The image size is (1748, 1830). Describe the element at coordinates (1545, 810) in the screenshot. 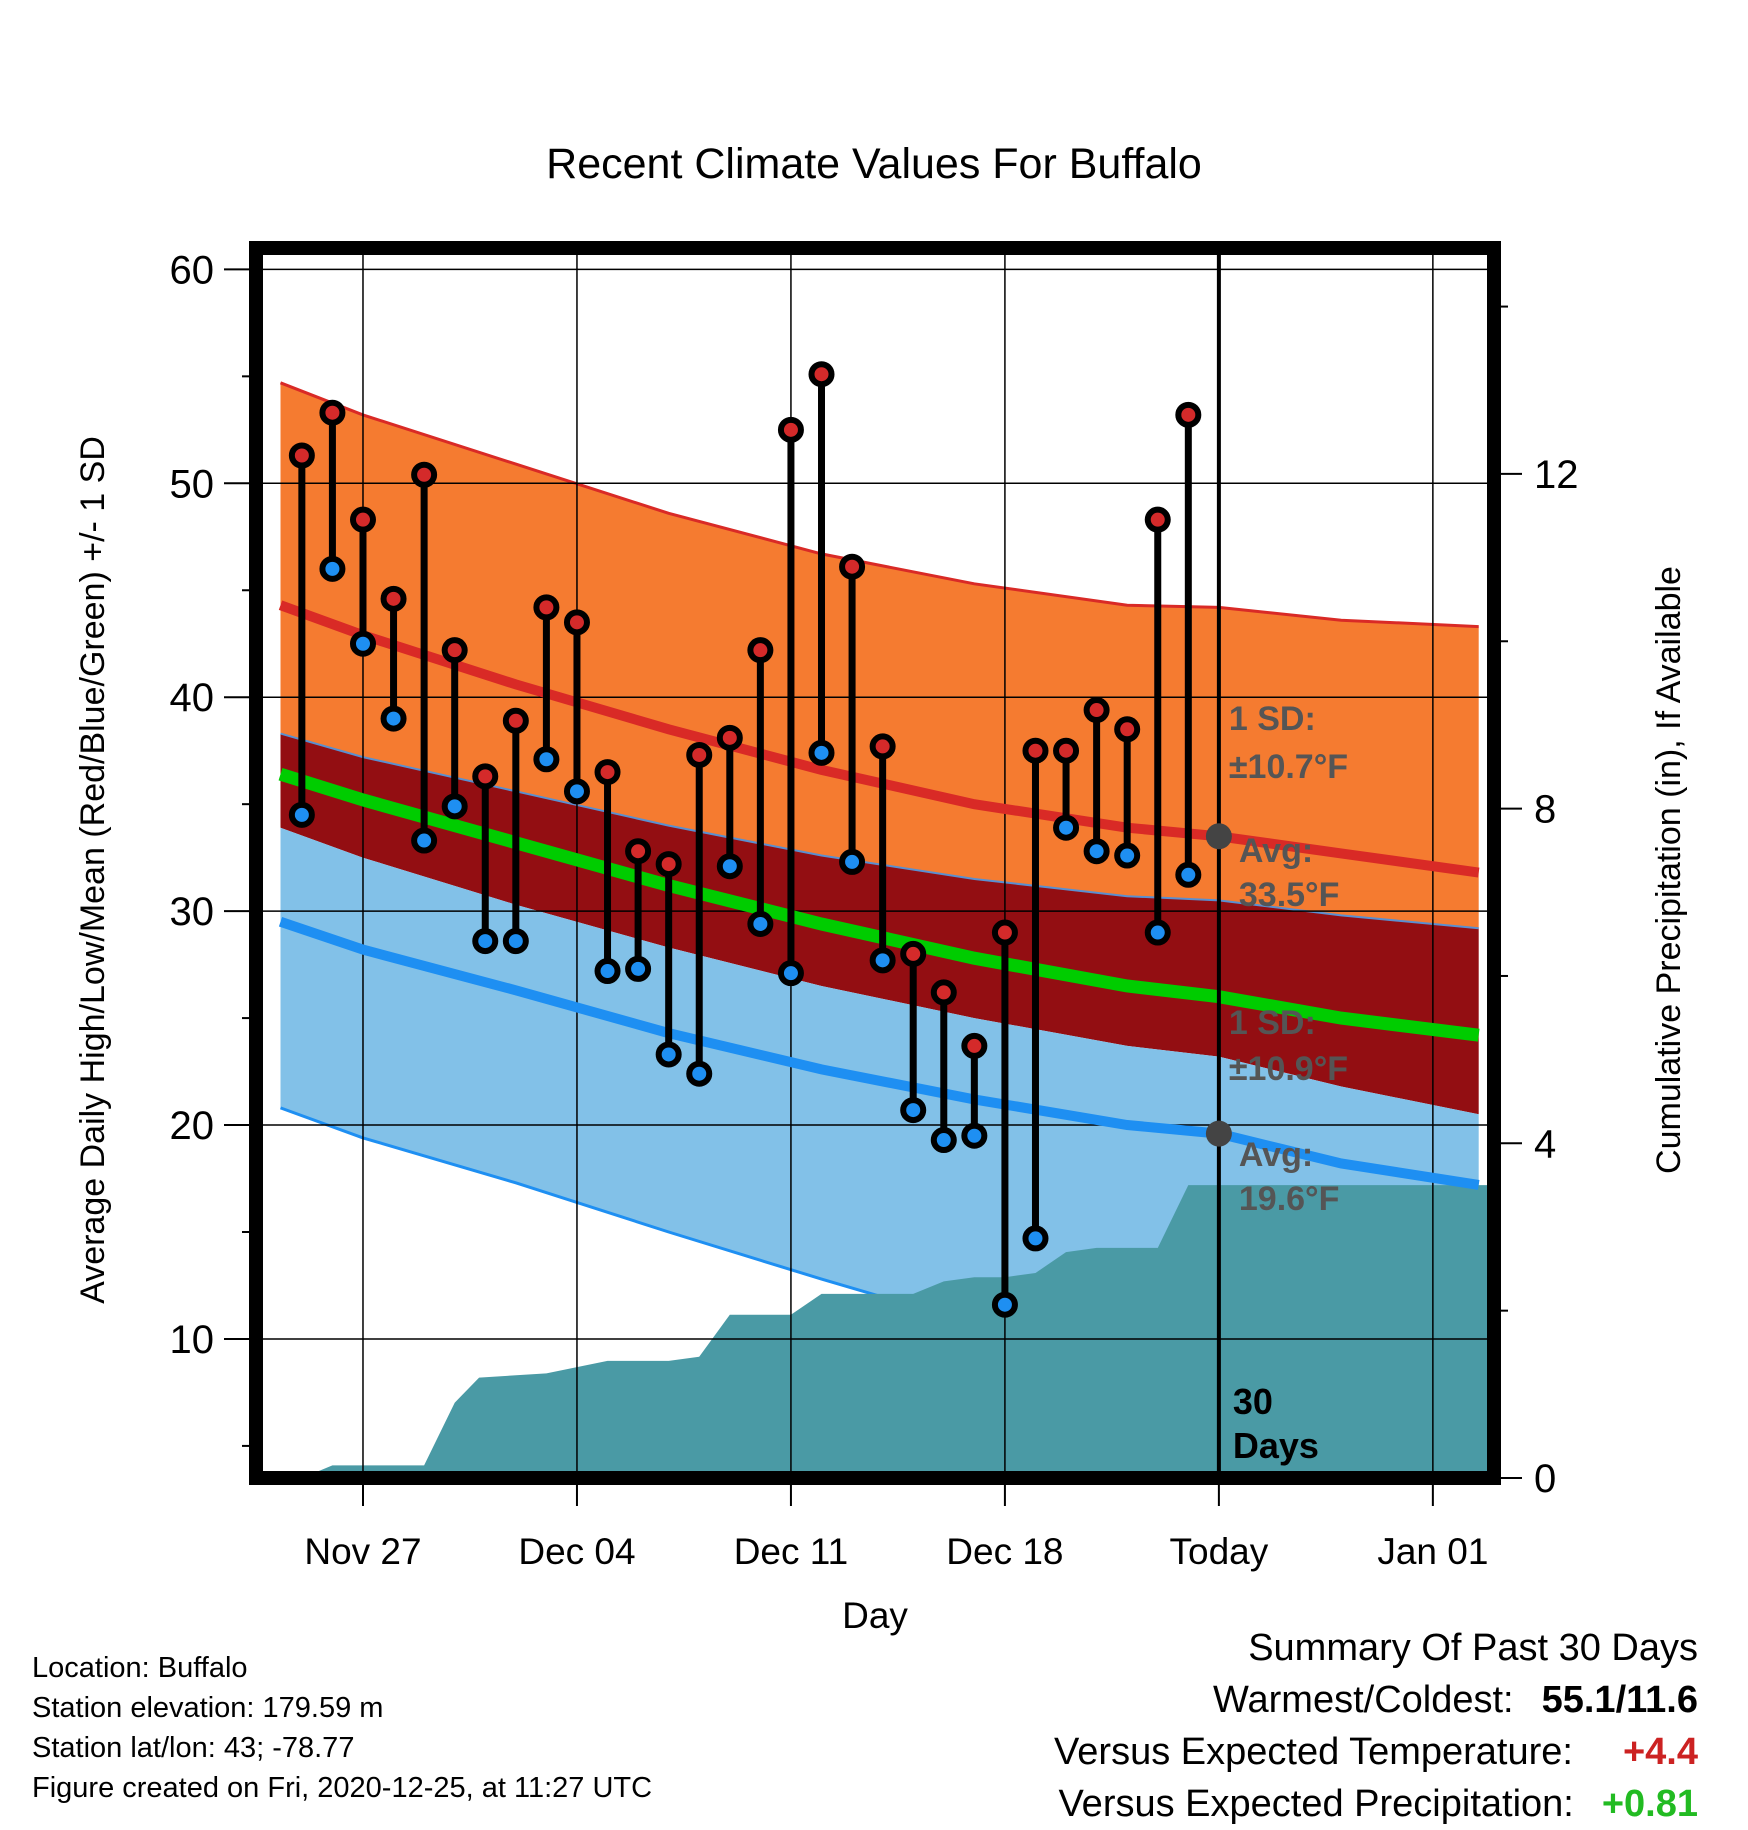

I see `y2-tick-label: 8` at that location.